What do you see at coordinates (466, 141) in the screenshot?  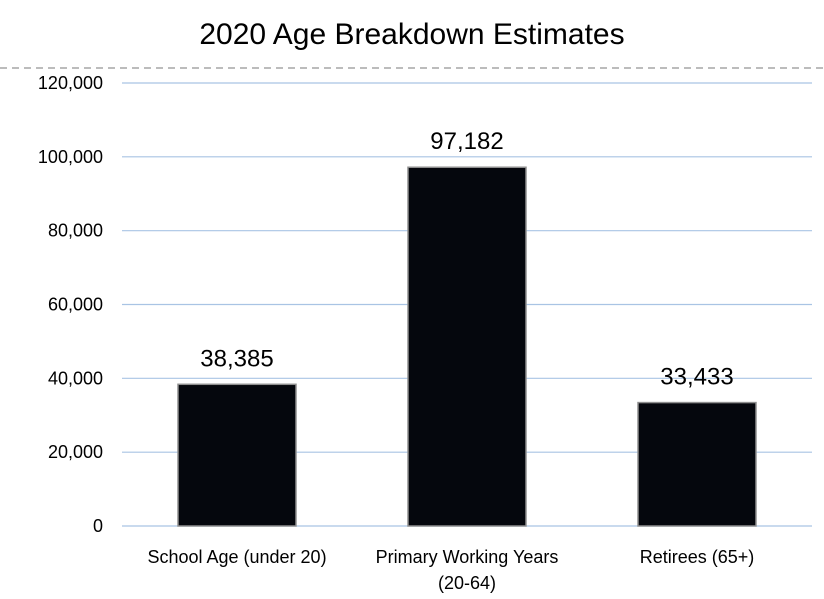 I see `data-label: 97,182` at bounding box center [466, 141].